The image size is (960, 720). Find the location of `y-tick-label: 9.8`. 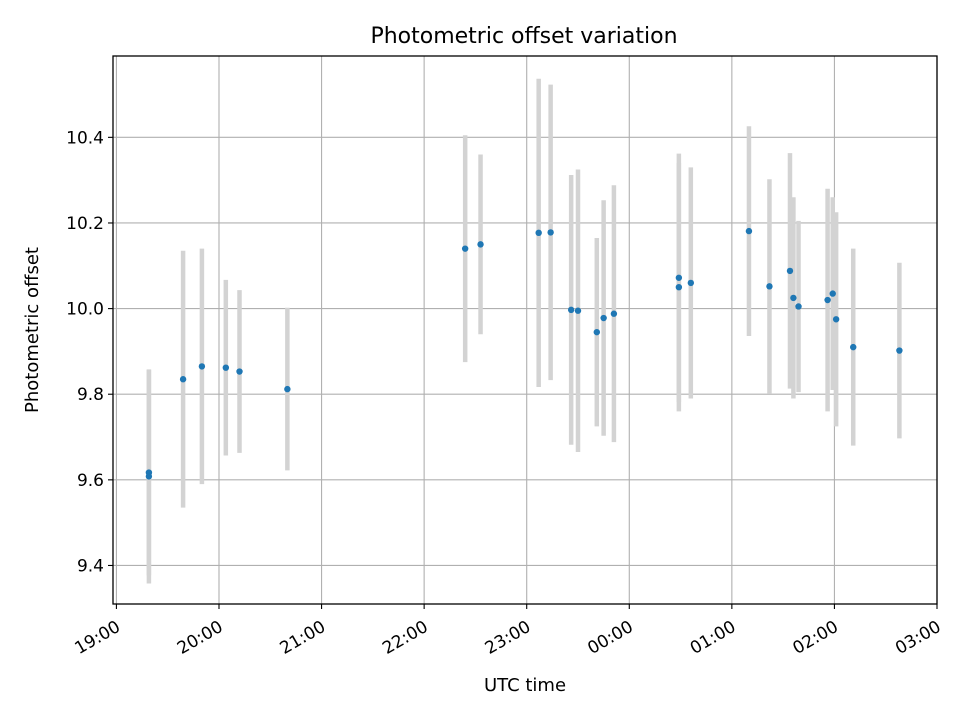

y-tick-label: 9.8 is located at coordinates (90, 395).